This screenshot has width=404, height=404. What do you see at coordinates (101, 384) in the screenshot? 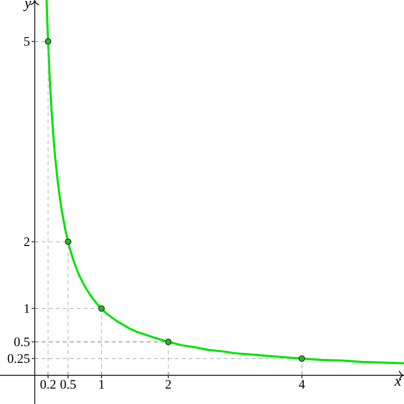
I see `x-tick-label: 1` at bounding box center [101, 384].